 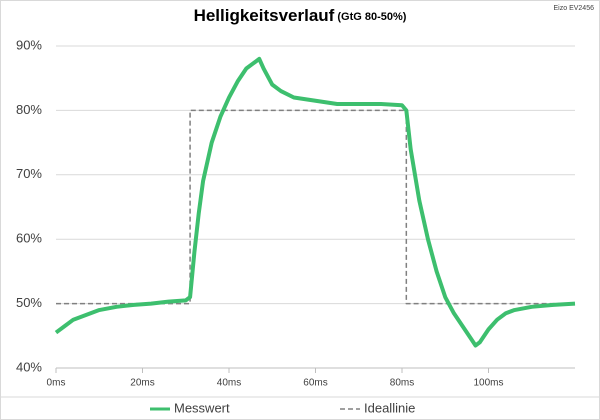 I want to click on subtitle: (GtG 80-50%), so click(x=371, y=17).